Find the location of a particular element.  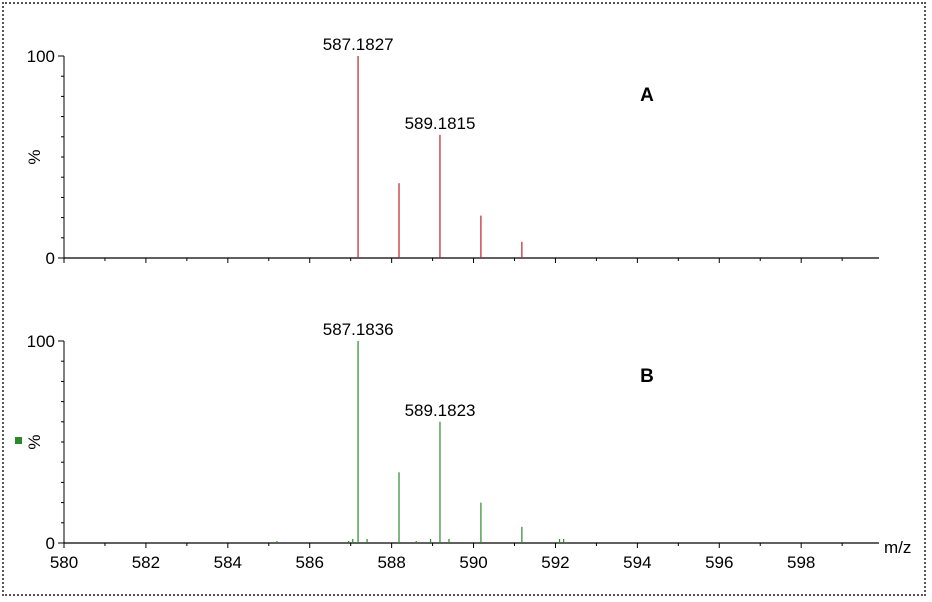

panel-b-ylabel: % is located at coordinates (34, 441).